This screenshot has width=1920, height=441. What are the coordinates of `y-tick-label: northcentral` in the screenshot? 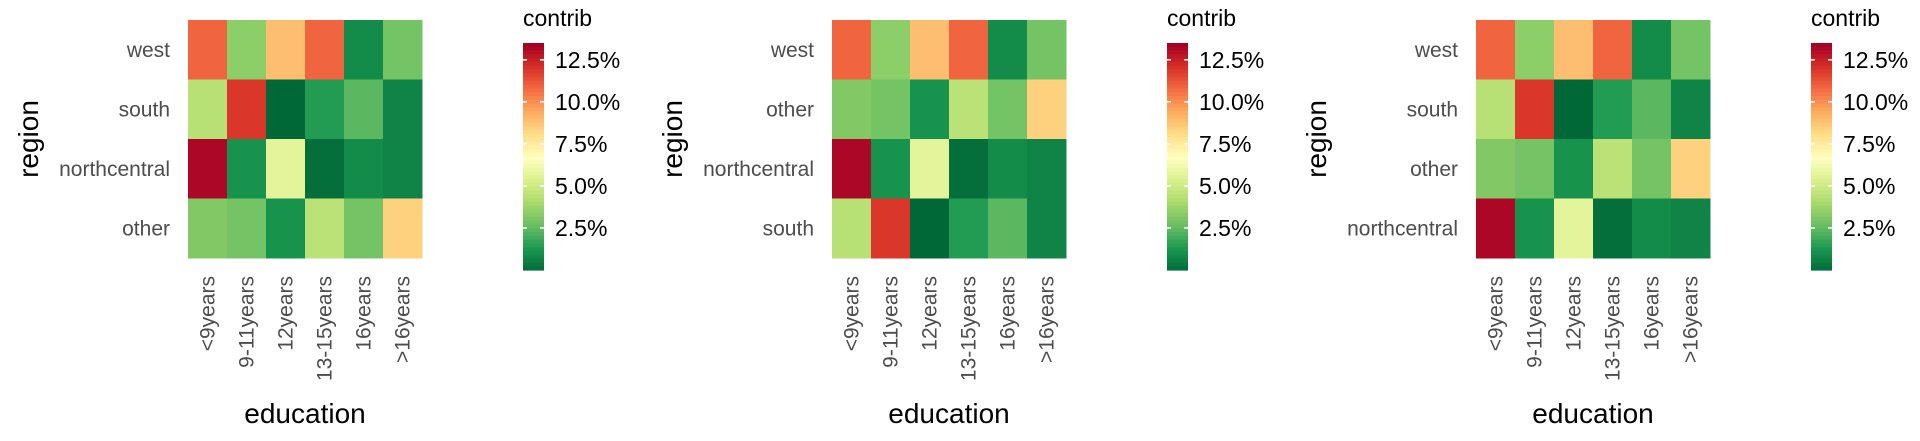 It's located at (758, 169).